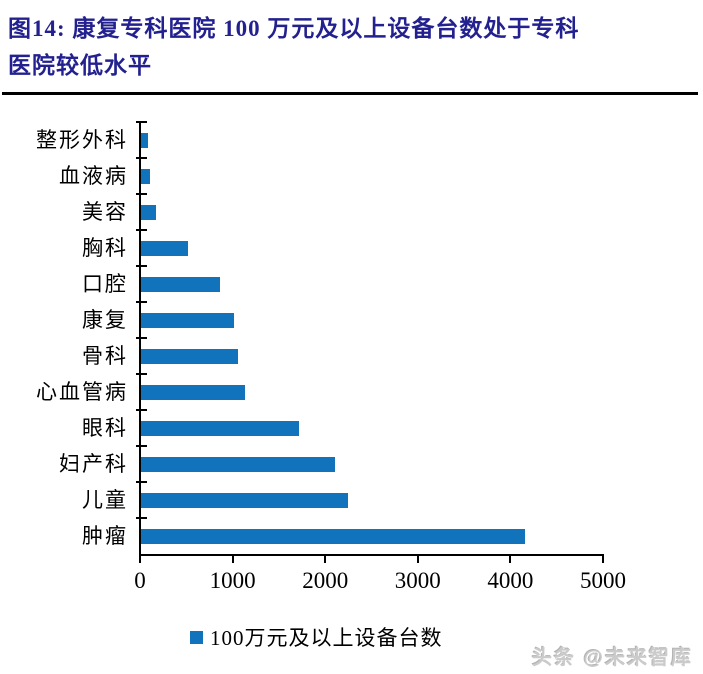  What do you see at coordinates (145, 140) in the screenshot?
I see `bar-整形外科` at bounding box center [145, 140].